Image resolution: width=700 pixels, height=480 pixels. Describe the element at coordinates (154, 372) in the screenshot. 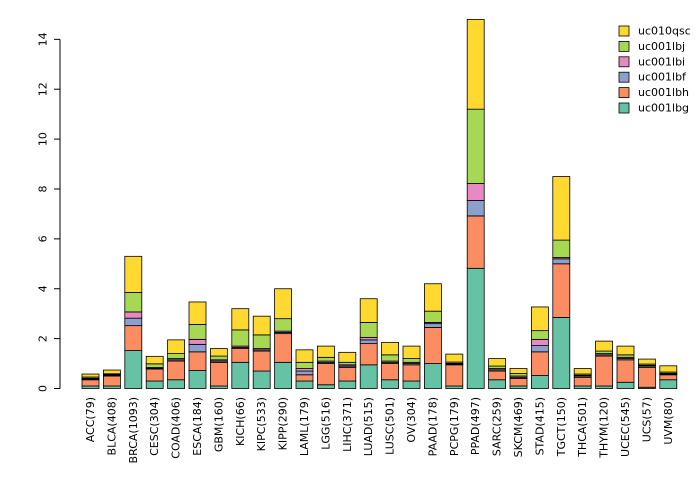

I see `bar-stack-cesc` at that location.